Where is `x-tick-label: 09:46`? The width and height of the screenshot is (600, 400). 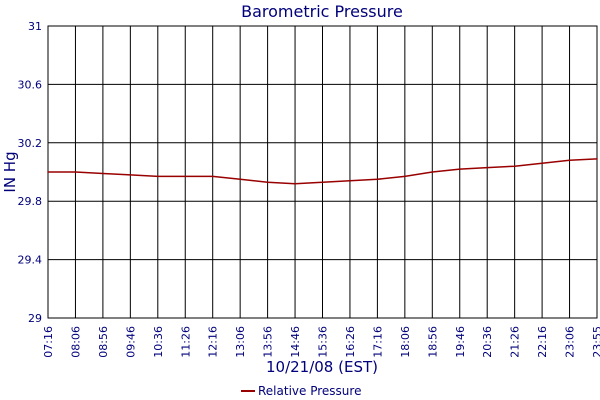
x-tick-label: 09:46 is located at coordinates (130, 342).